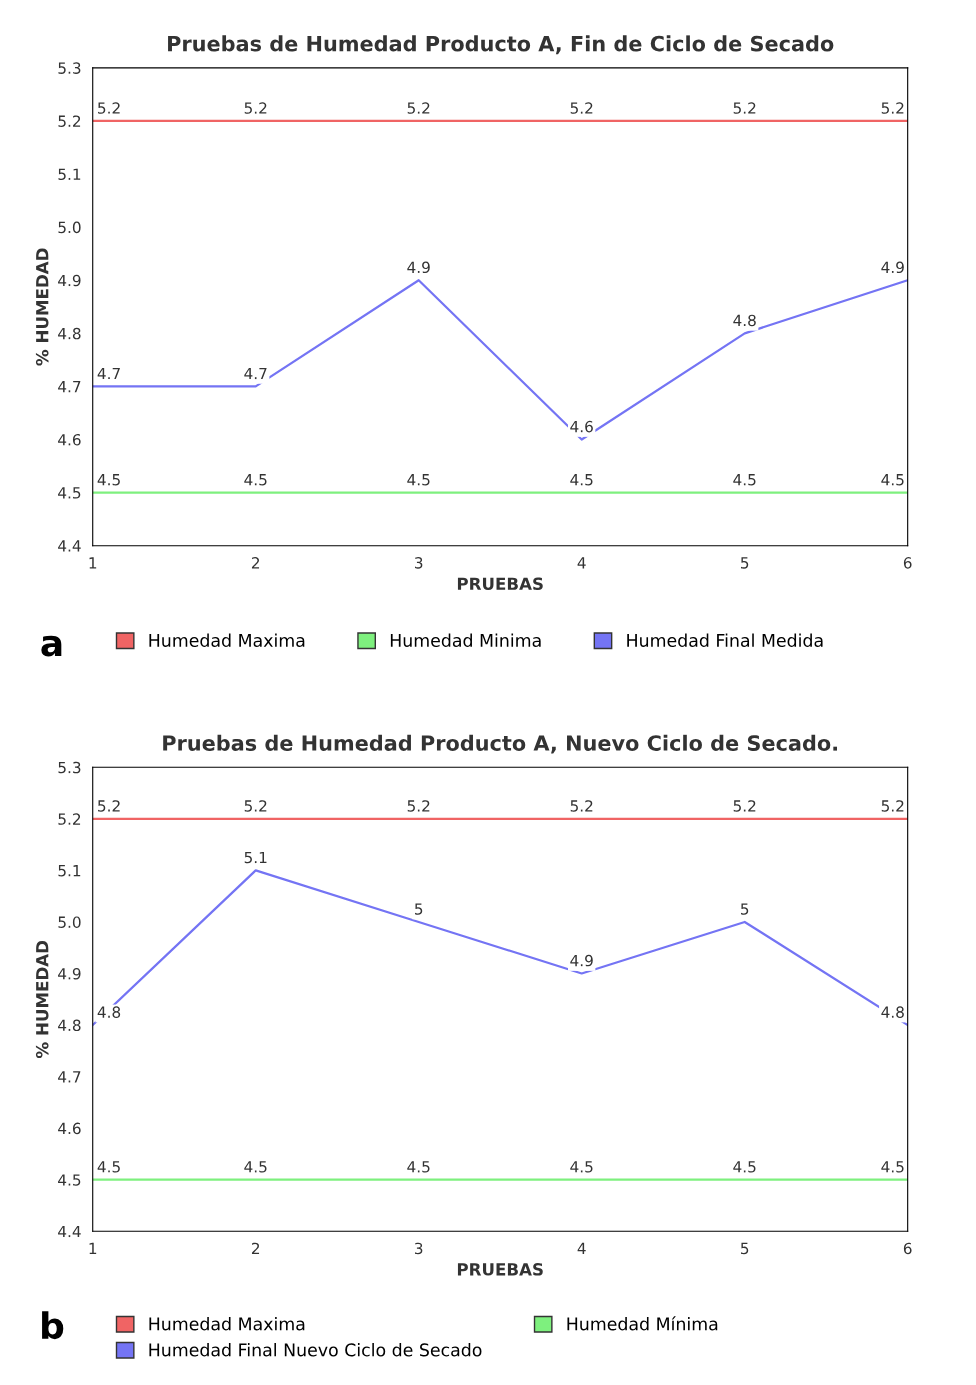  I want to click on legend-label: Humedad Final Nuevo Ciclo de Secado, so click(315, 1350).